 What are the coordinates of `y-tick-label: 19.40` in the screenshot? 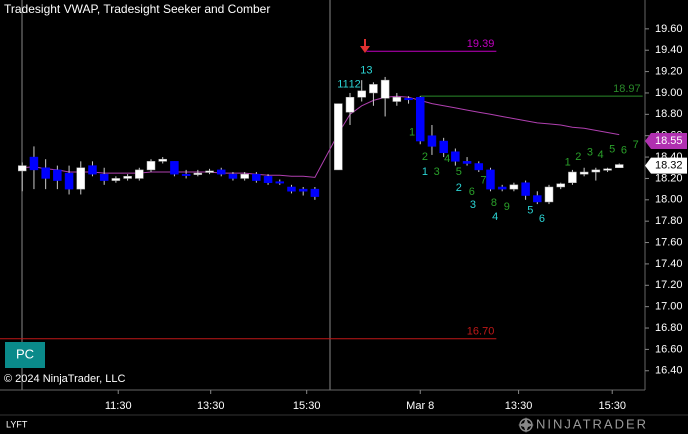 It's located at (669, 50).